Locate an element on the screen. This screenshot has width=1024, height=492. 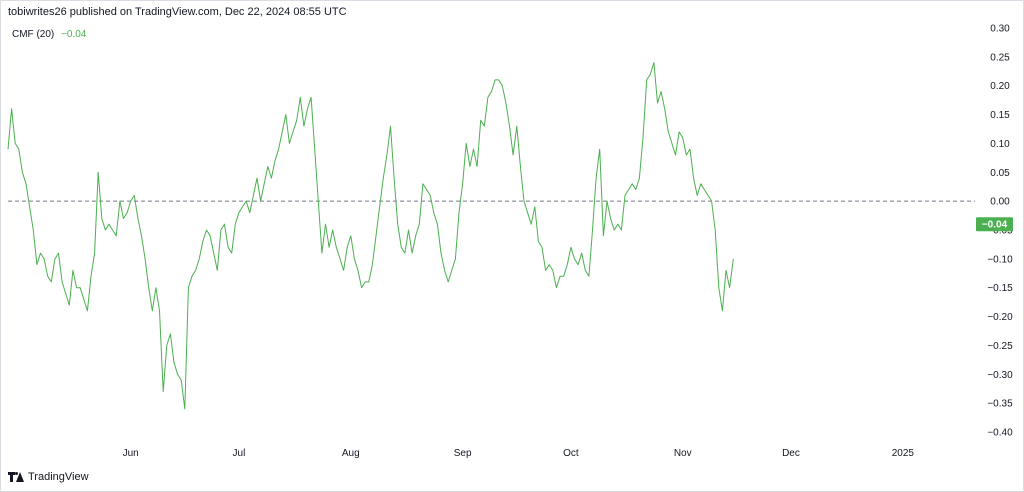
y-tick-label: −0.40 is located at coordinates (1000, 433).